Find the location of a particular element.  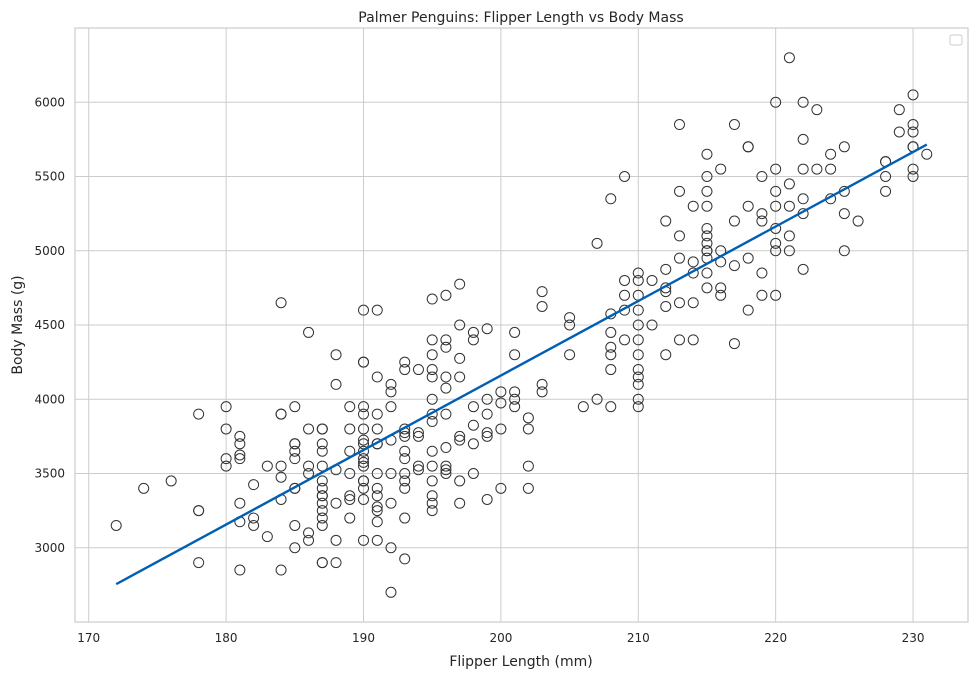

legend-box is located at coordinates (956, 40).